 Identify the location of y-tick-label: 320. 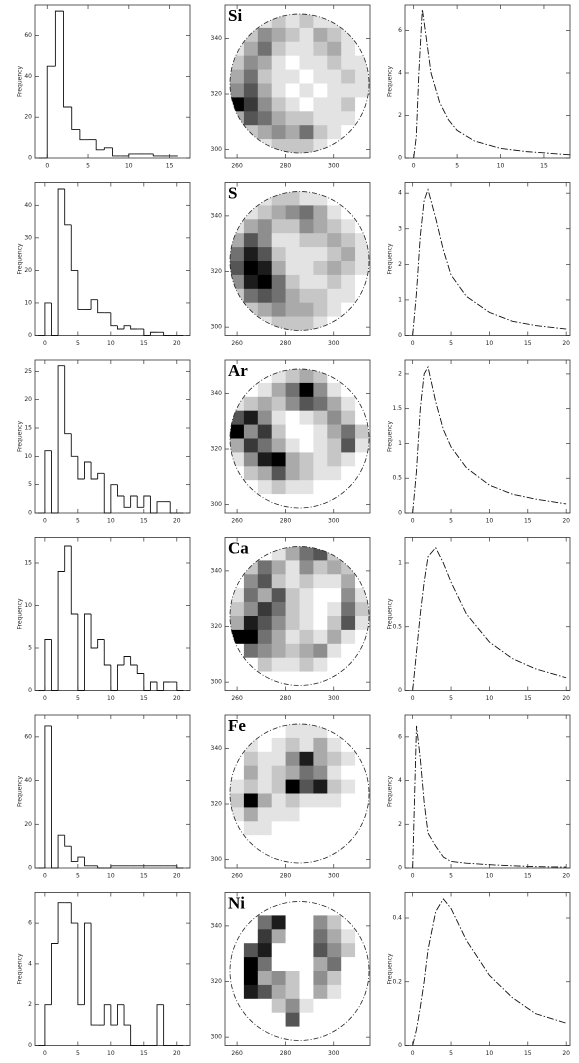
(217, 626).